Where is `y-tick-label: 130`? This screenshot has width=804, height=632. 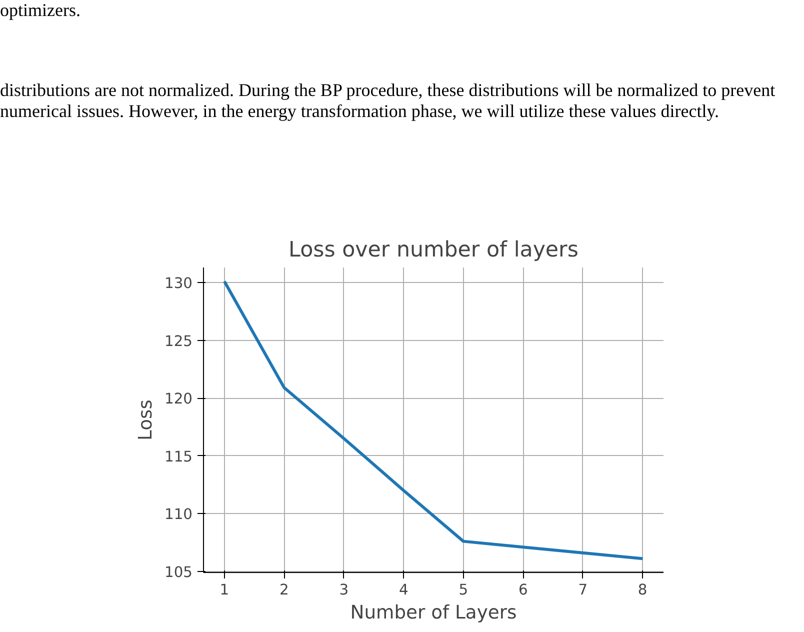
y-tick-label: 130 is located at coordinates (178, 283).